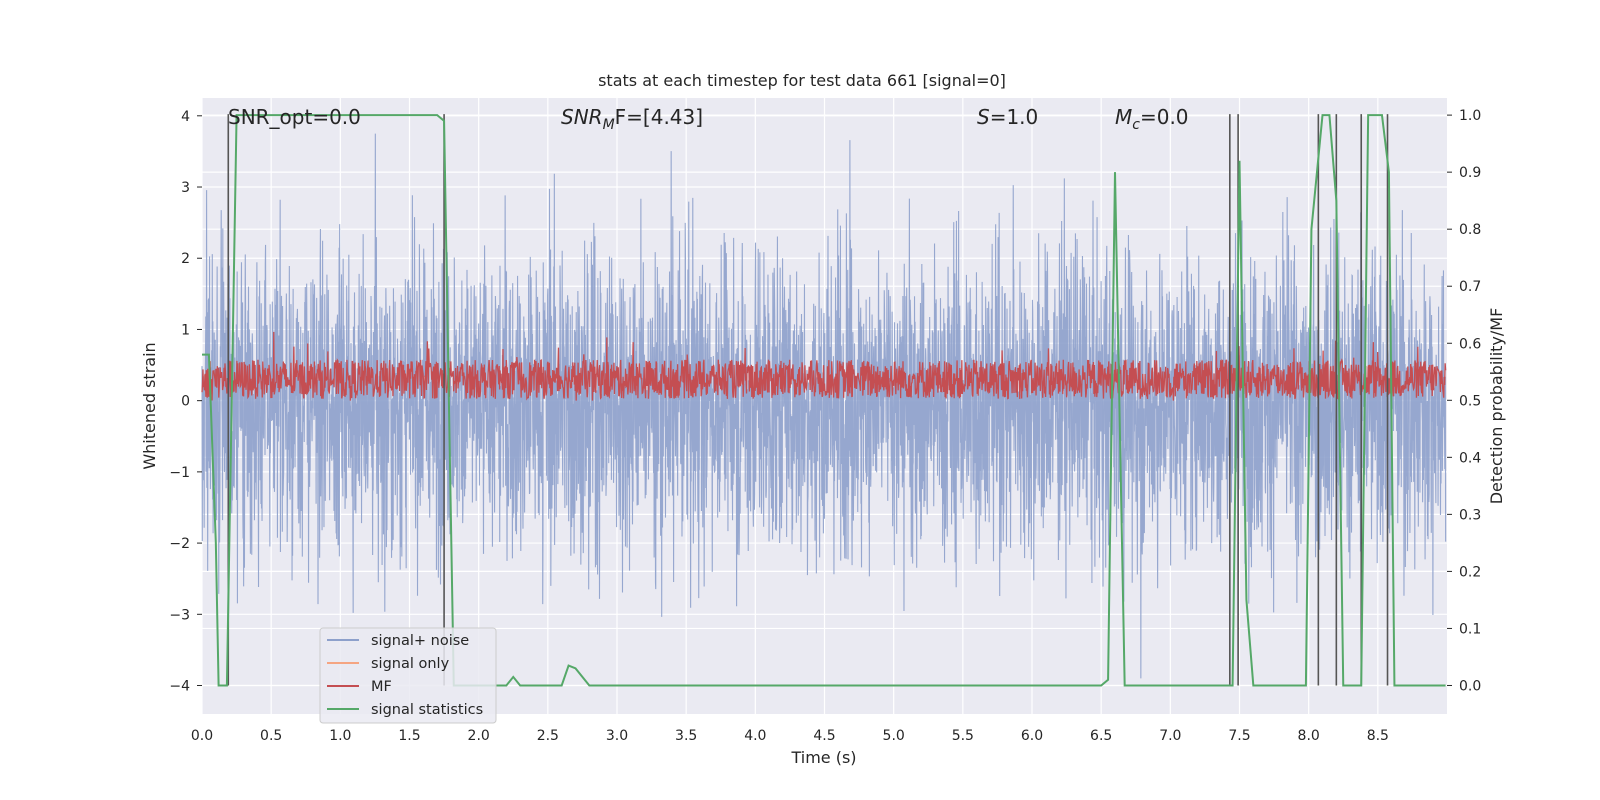  Describe the element at coordinates (983, 117) in the screenshot. I see `annotation-s-symbol: S` at that location.